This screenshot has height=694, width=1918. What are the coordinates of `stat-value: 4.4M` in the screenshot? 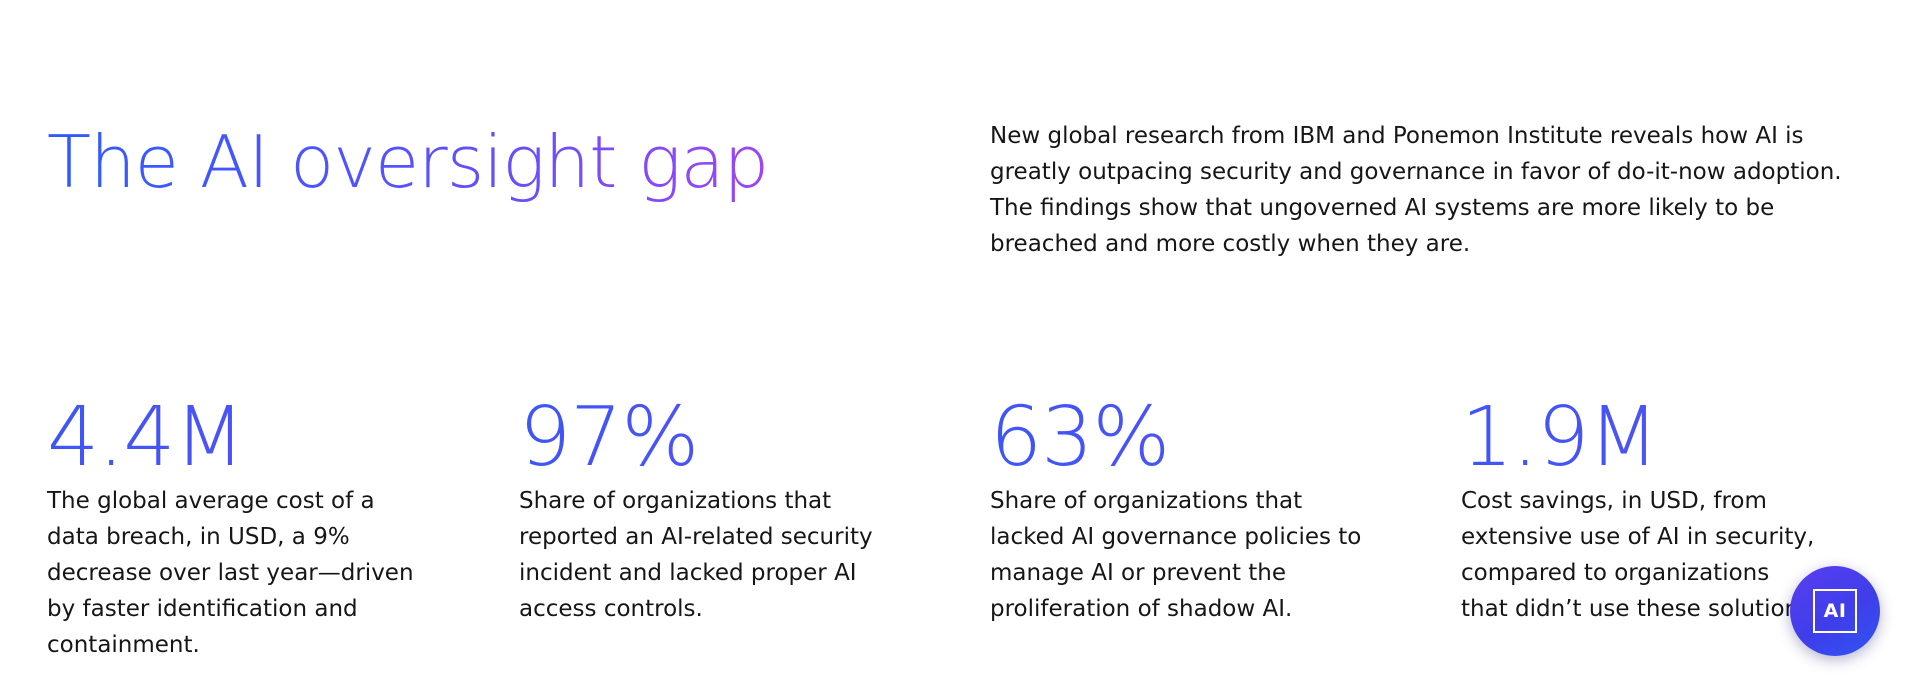 It's located at (247, 438).